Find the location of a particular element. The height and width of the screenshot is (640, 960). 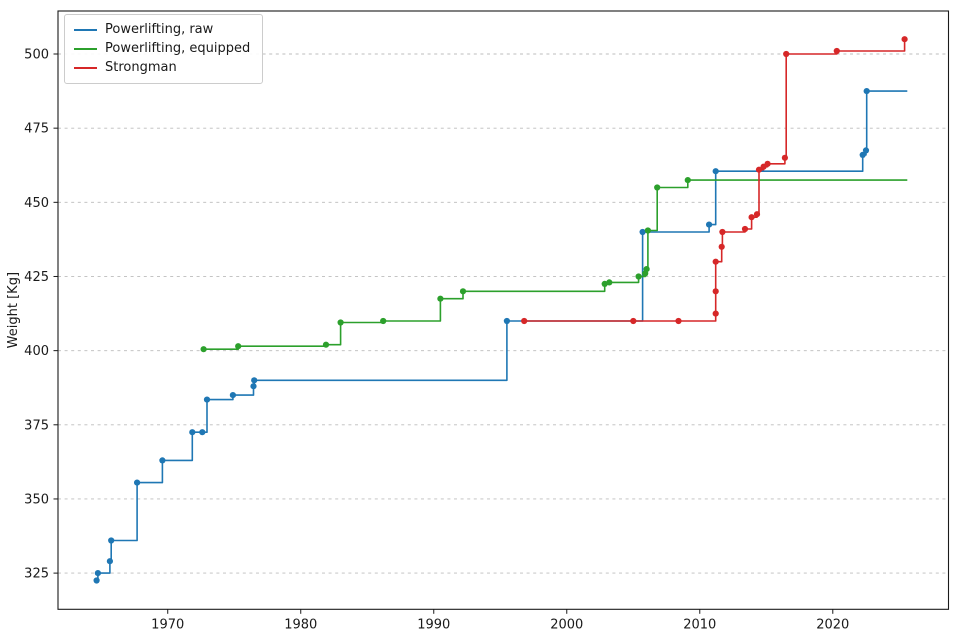

y-tick-label: 375 is located at coordinates (36, 425).